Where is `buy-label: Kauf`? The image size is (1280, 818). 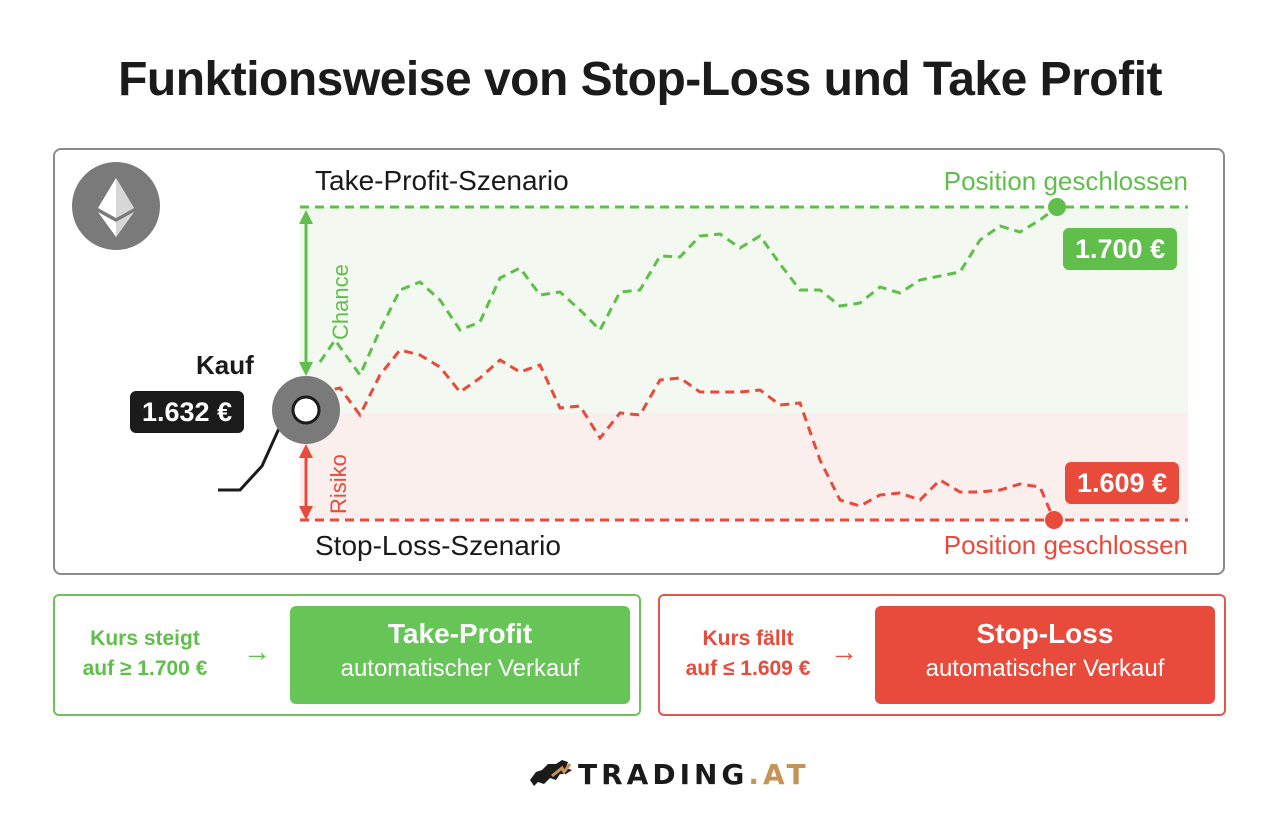 buy-label: Kauf is located at coordinates (225, 365).